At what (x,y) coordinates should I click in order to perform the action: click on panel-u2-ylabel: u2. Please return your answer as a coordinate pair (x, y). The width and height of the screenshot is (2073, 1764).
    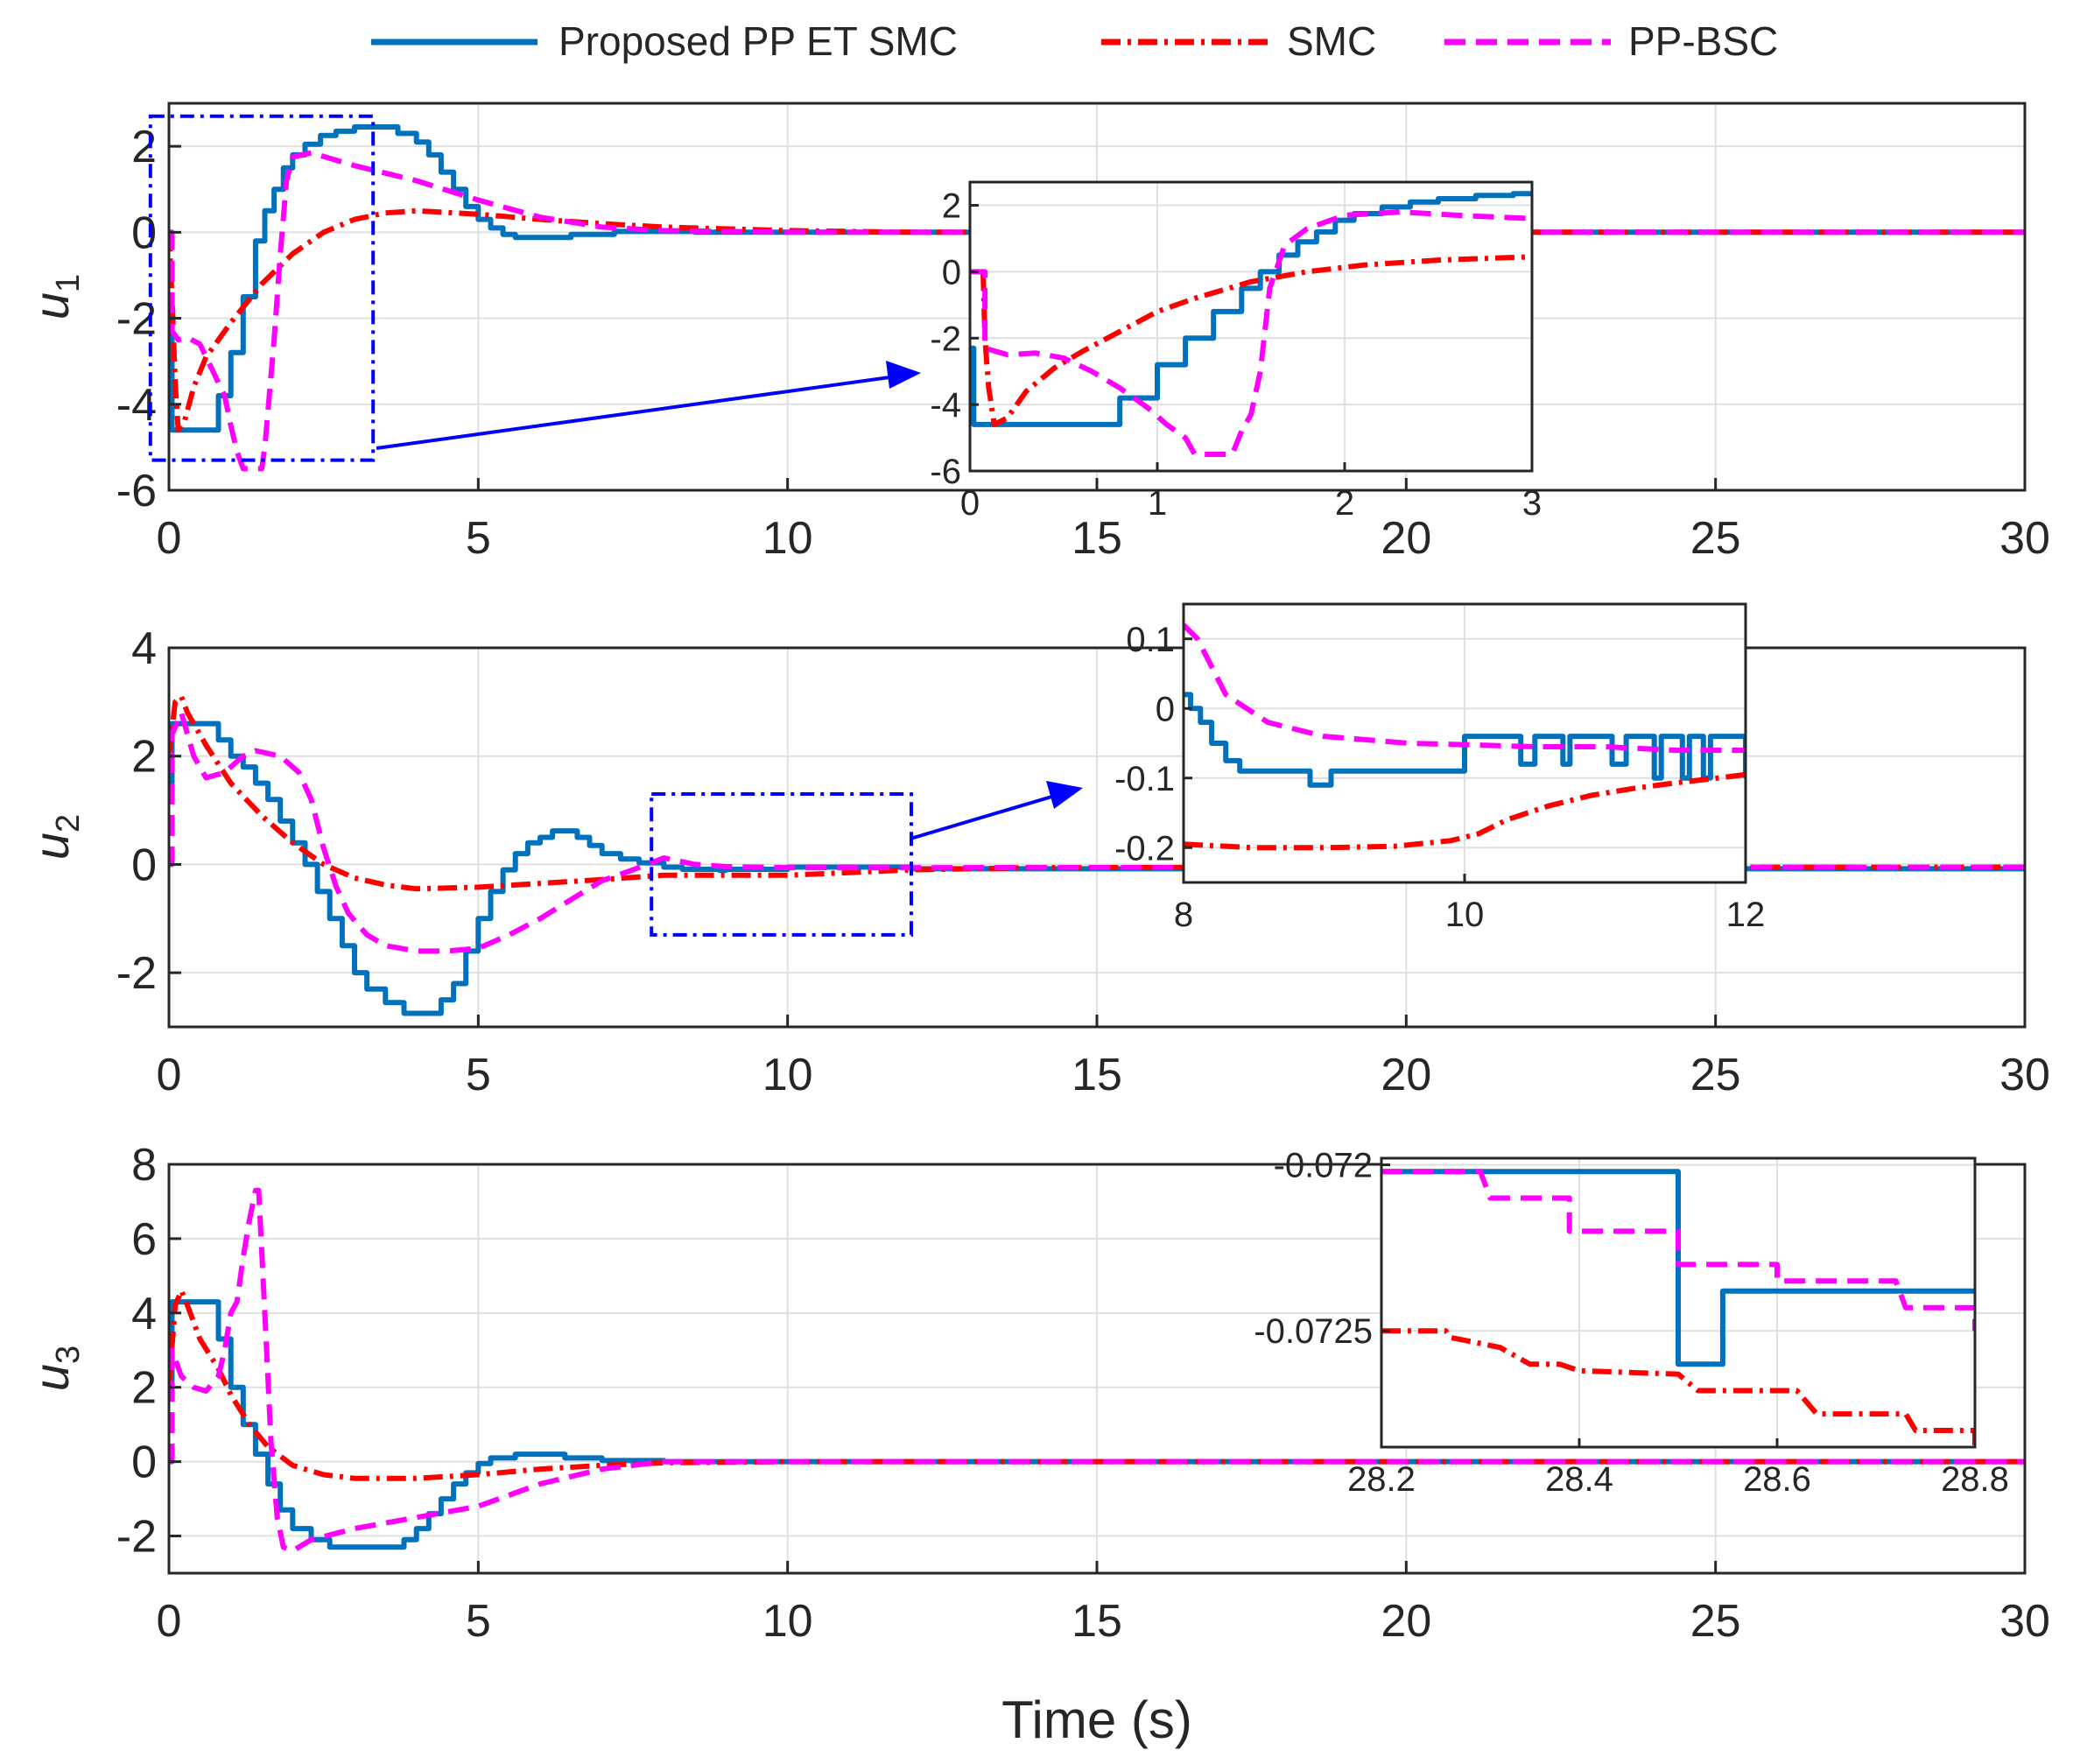
    Looking at the image, I should click on (55, 837).